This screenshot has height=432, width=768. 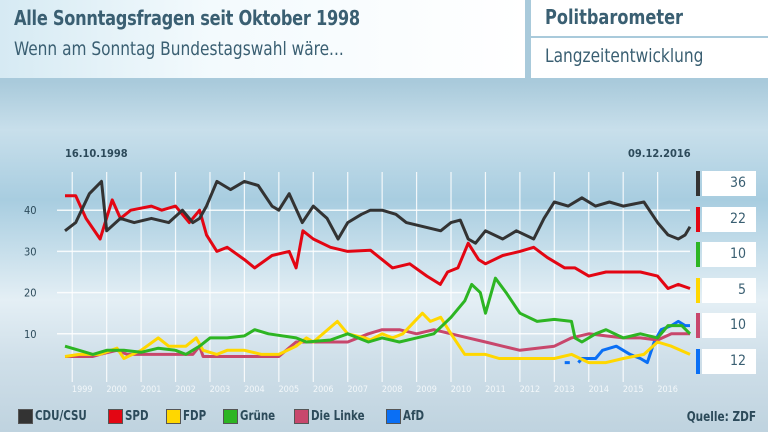 What do you see at coordinates (627, 342) in the screenshot?
I see `series-line-afd` at bounding box center [627, 342].